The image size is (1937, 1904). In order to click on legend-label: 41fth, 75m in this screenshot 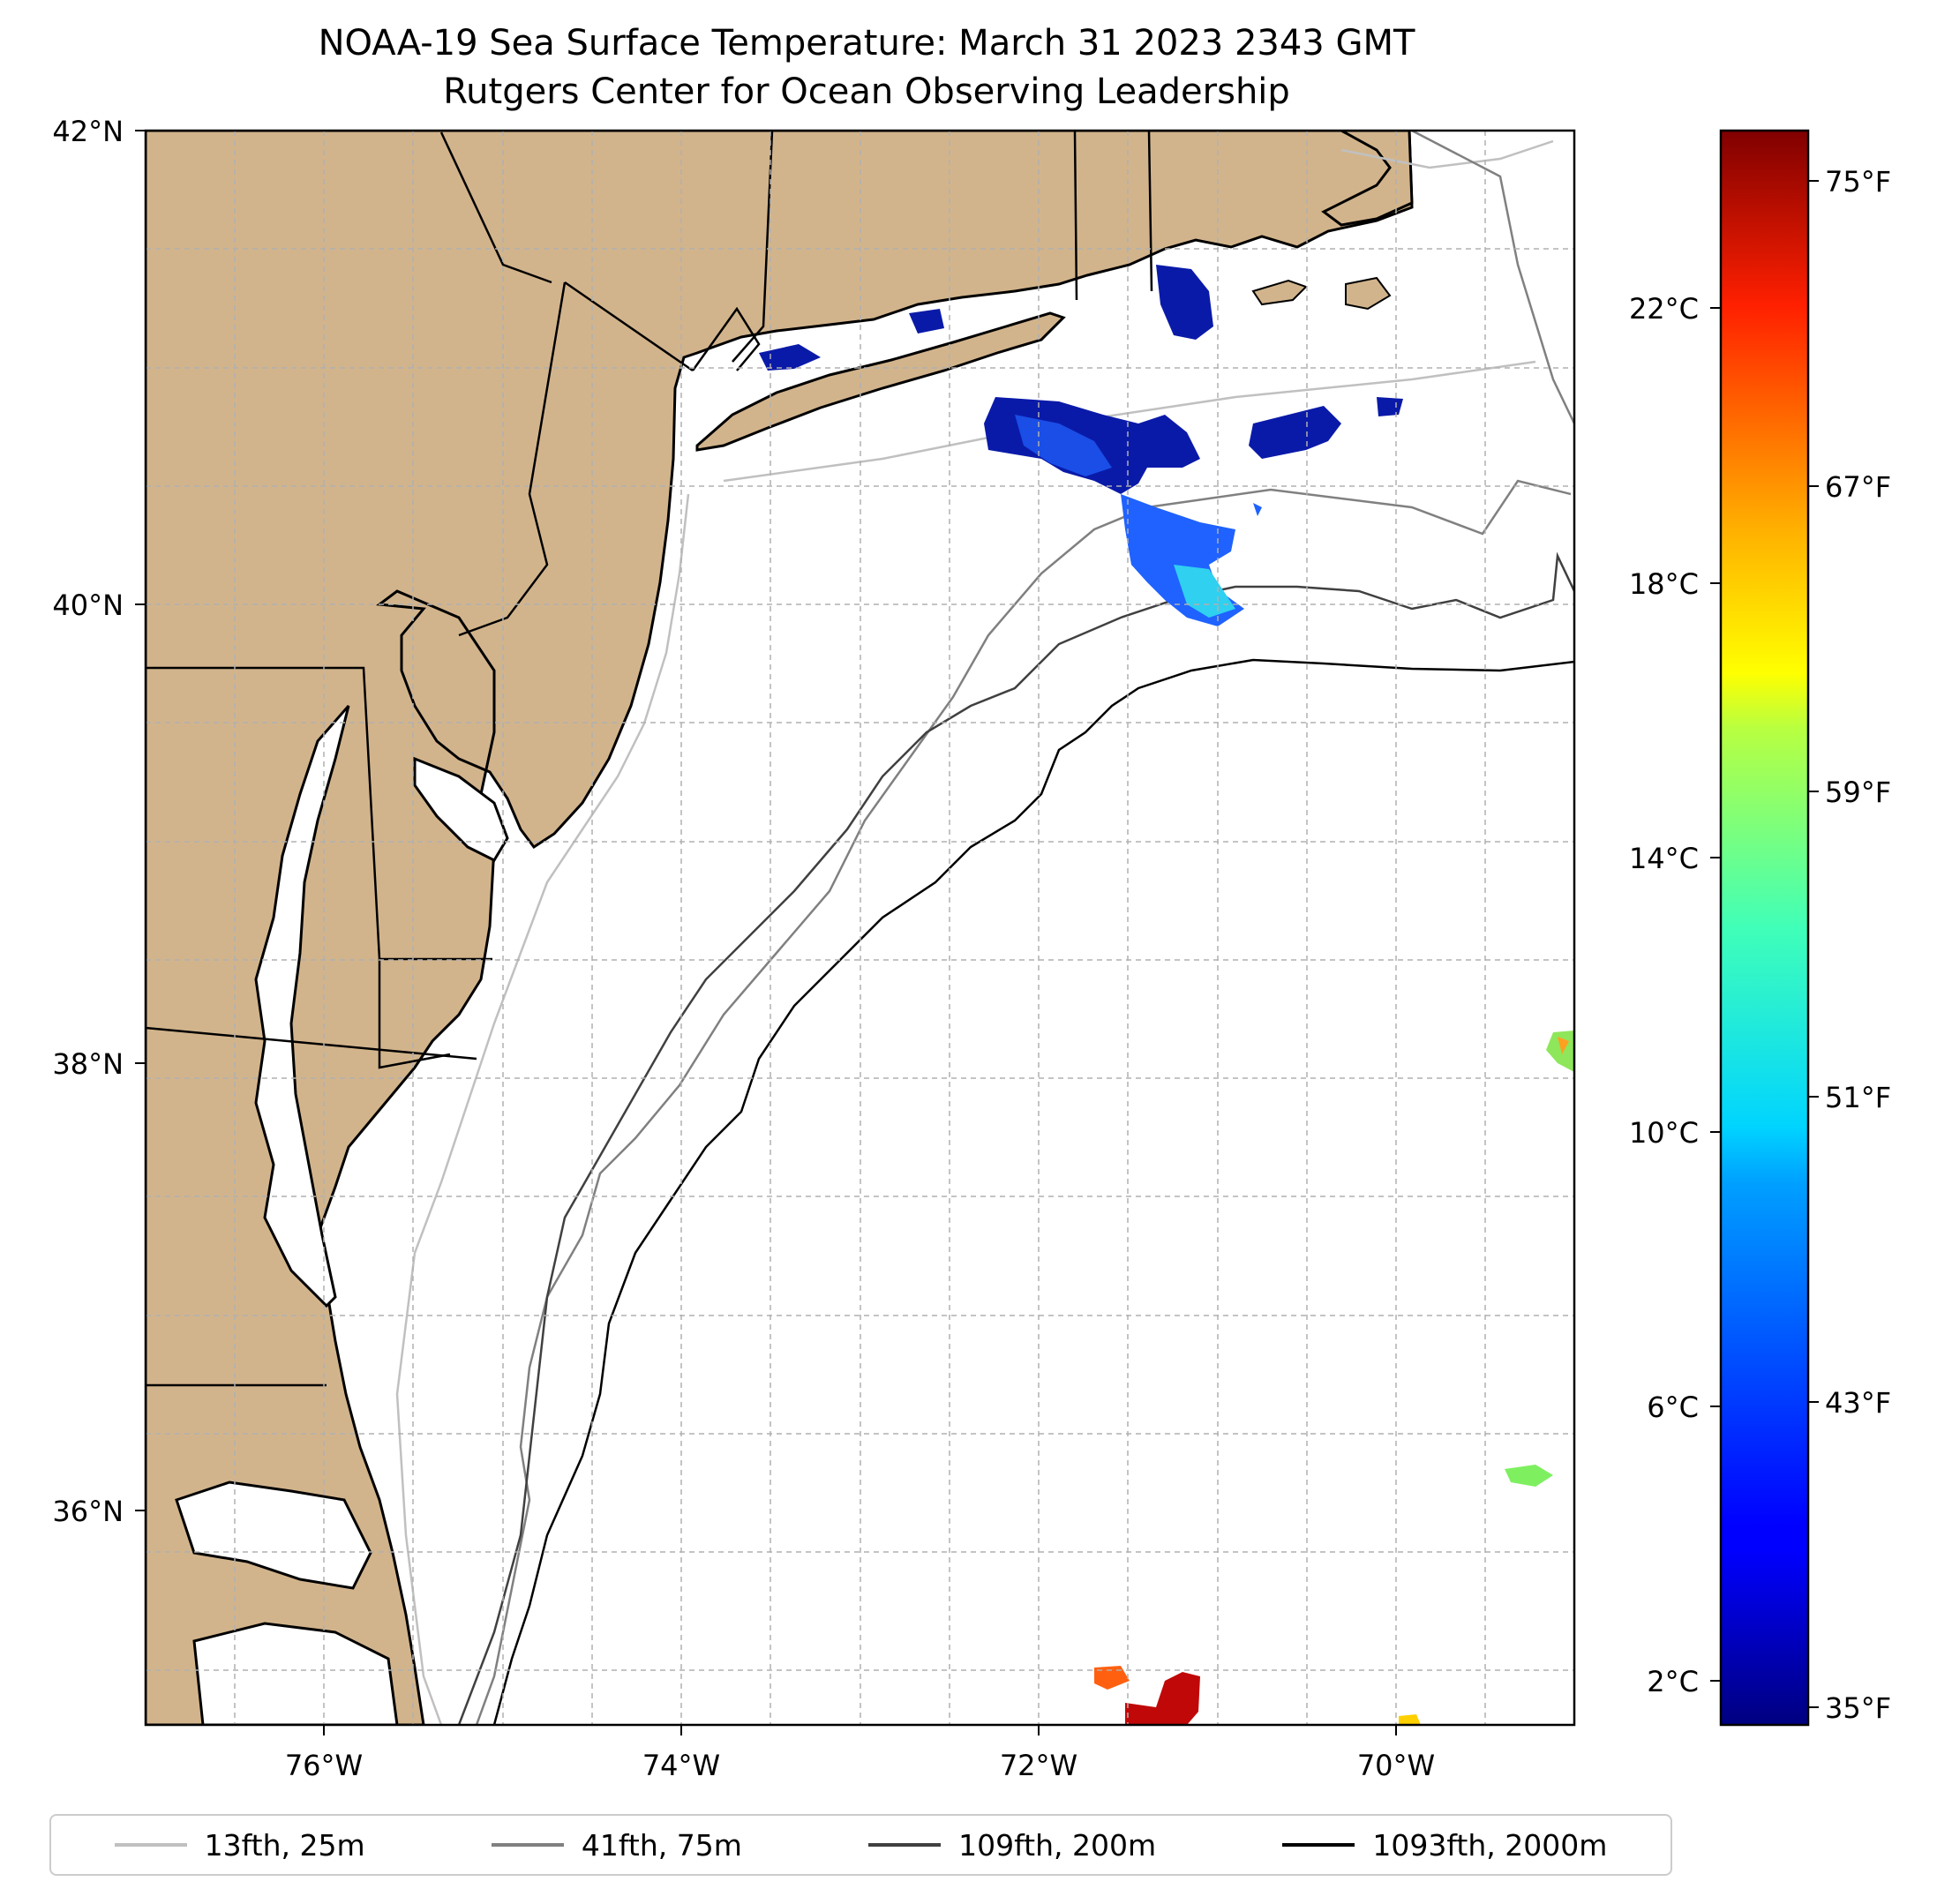, I will do `click(662, 1845)`.